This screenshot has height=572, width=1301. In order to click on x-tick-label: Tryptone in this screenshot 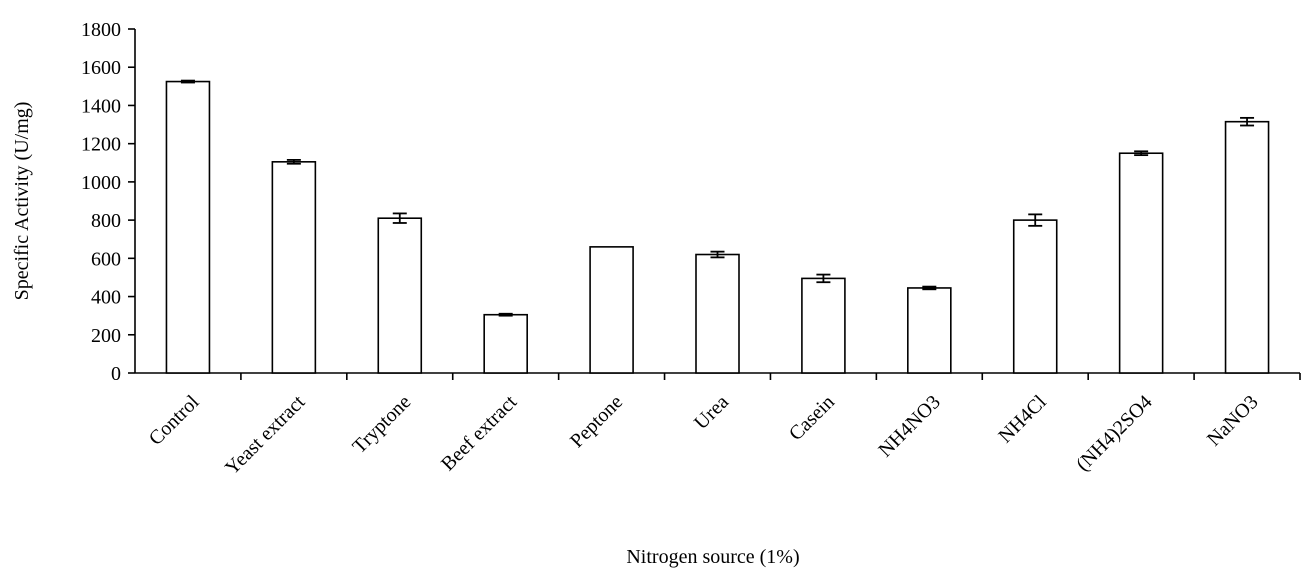, I will do `click(381, 424)`.